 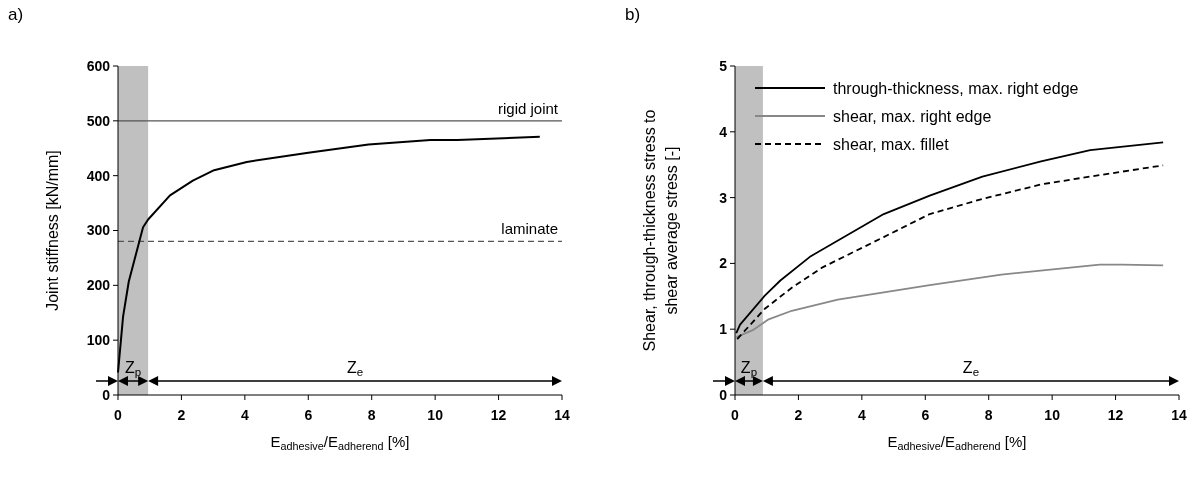 I want to click on y-tick-label: 4, so click(x=723, y=131).